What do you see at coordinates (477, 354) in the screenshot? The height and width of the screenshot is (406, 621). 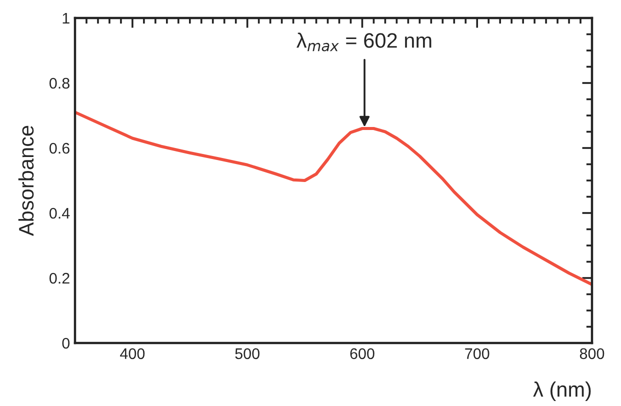 I see `x-tick-label: 700` at bounding box center [477, 354].